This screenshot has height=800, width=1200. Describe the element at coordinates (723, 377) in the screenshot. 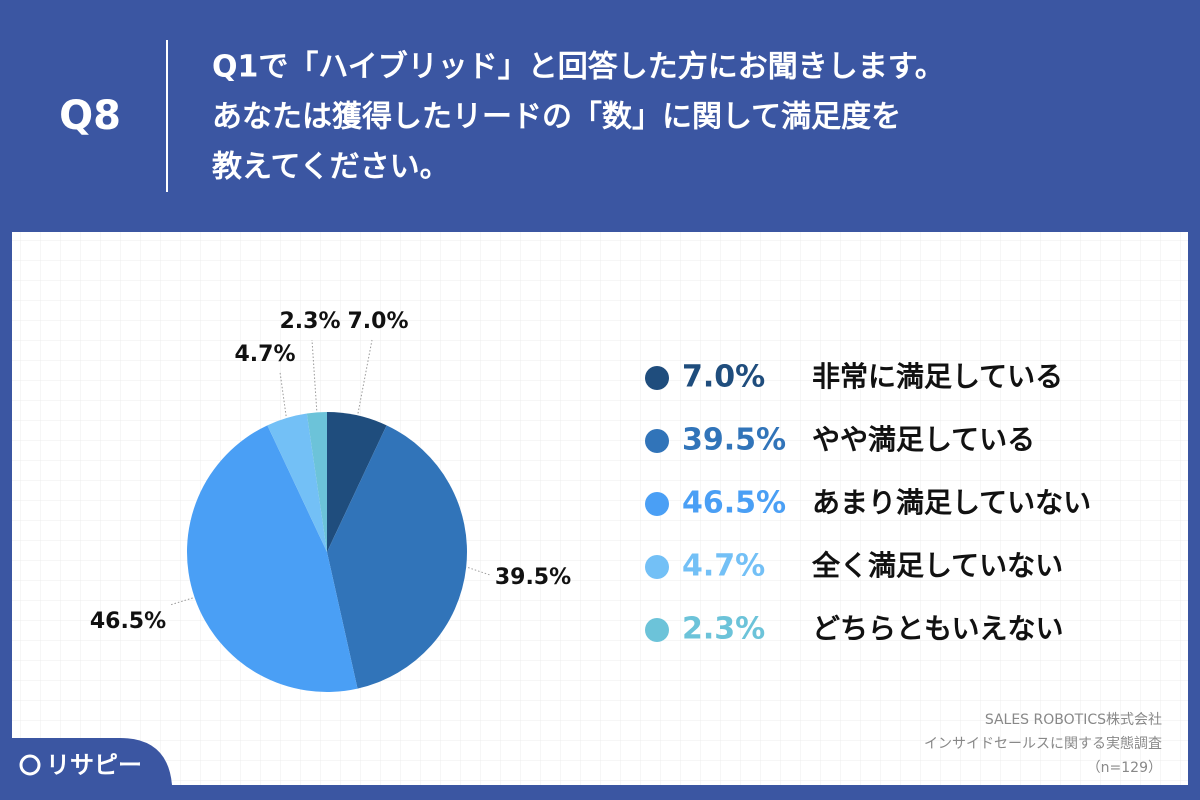

I see `legend-value: 7.0%` at that location.